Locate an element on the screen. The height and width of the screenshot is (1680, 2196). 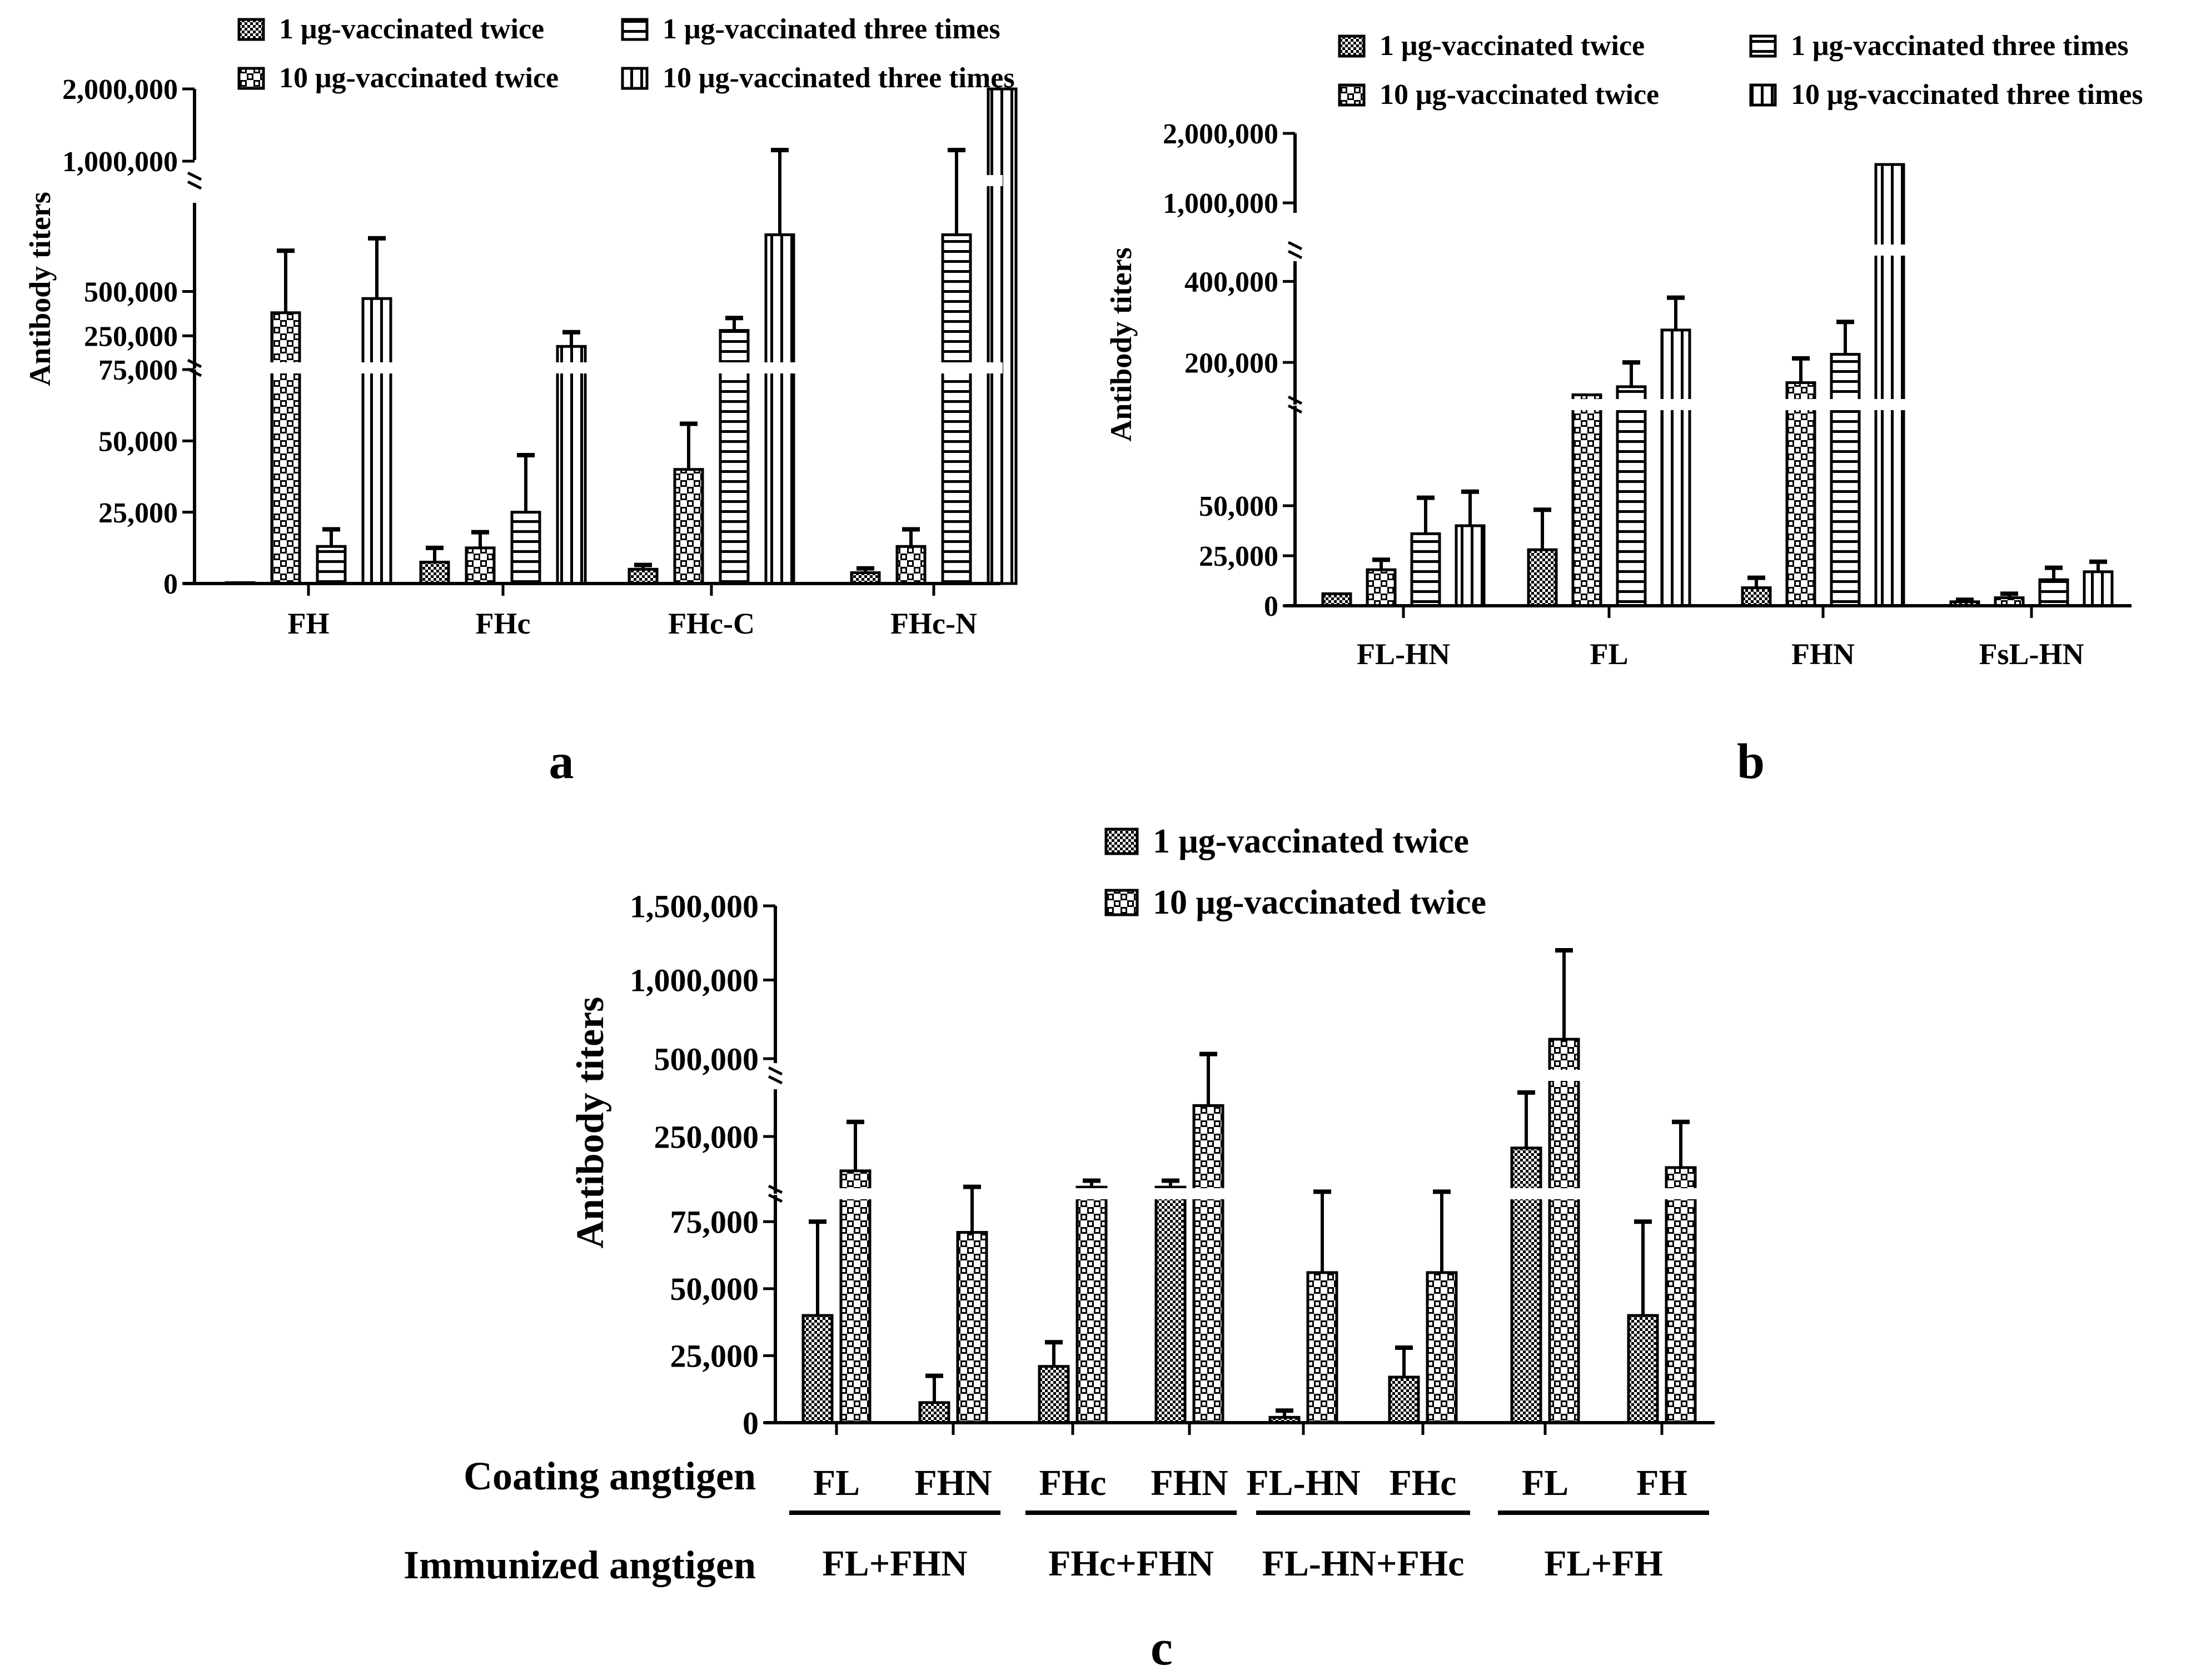
bar-fhc-n-big-check is located at coordinates (911, 565).